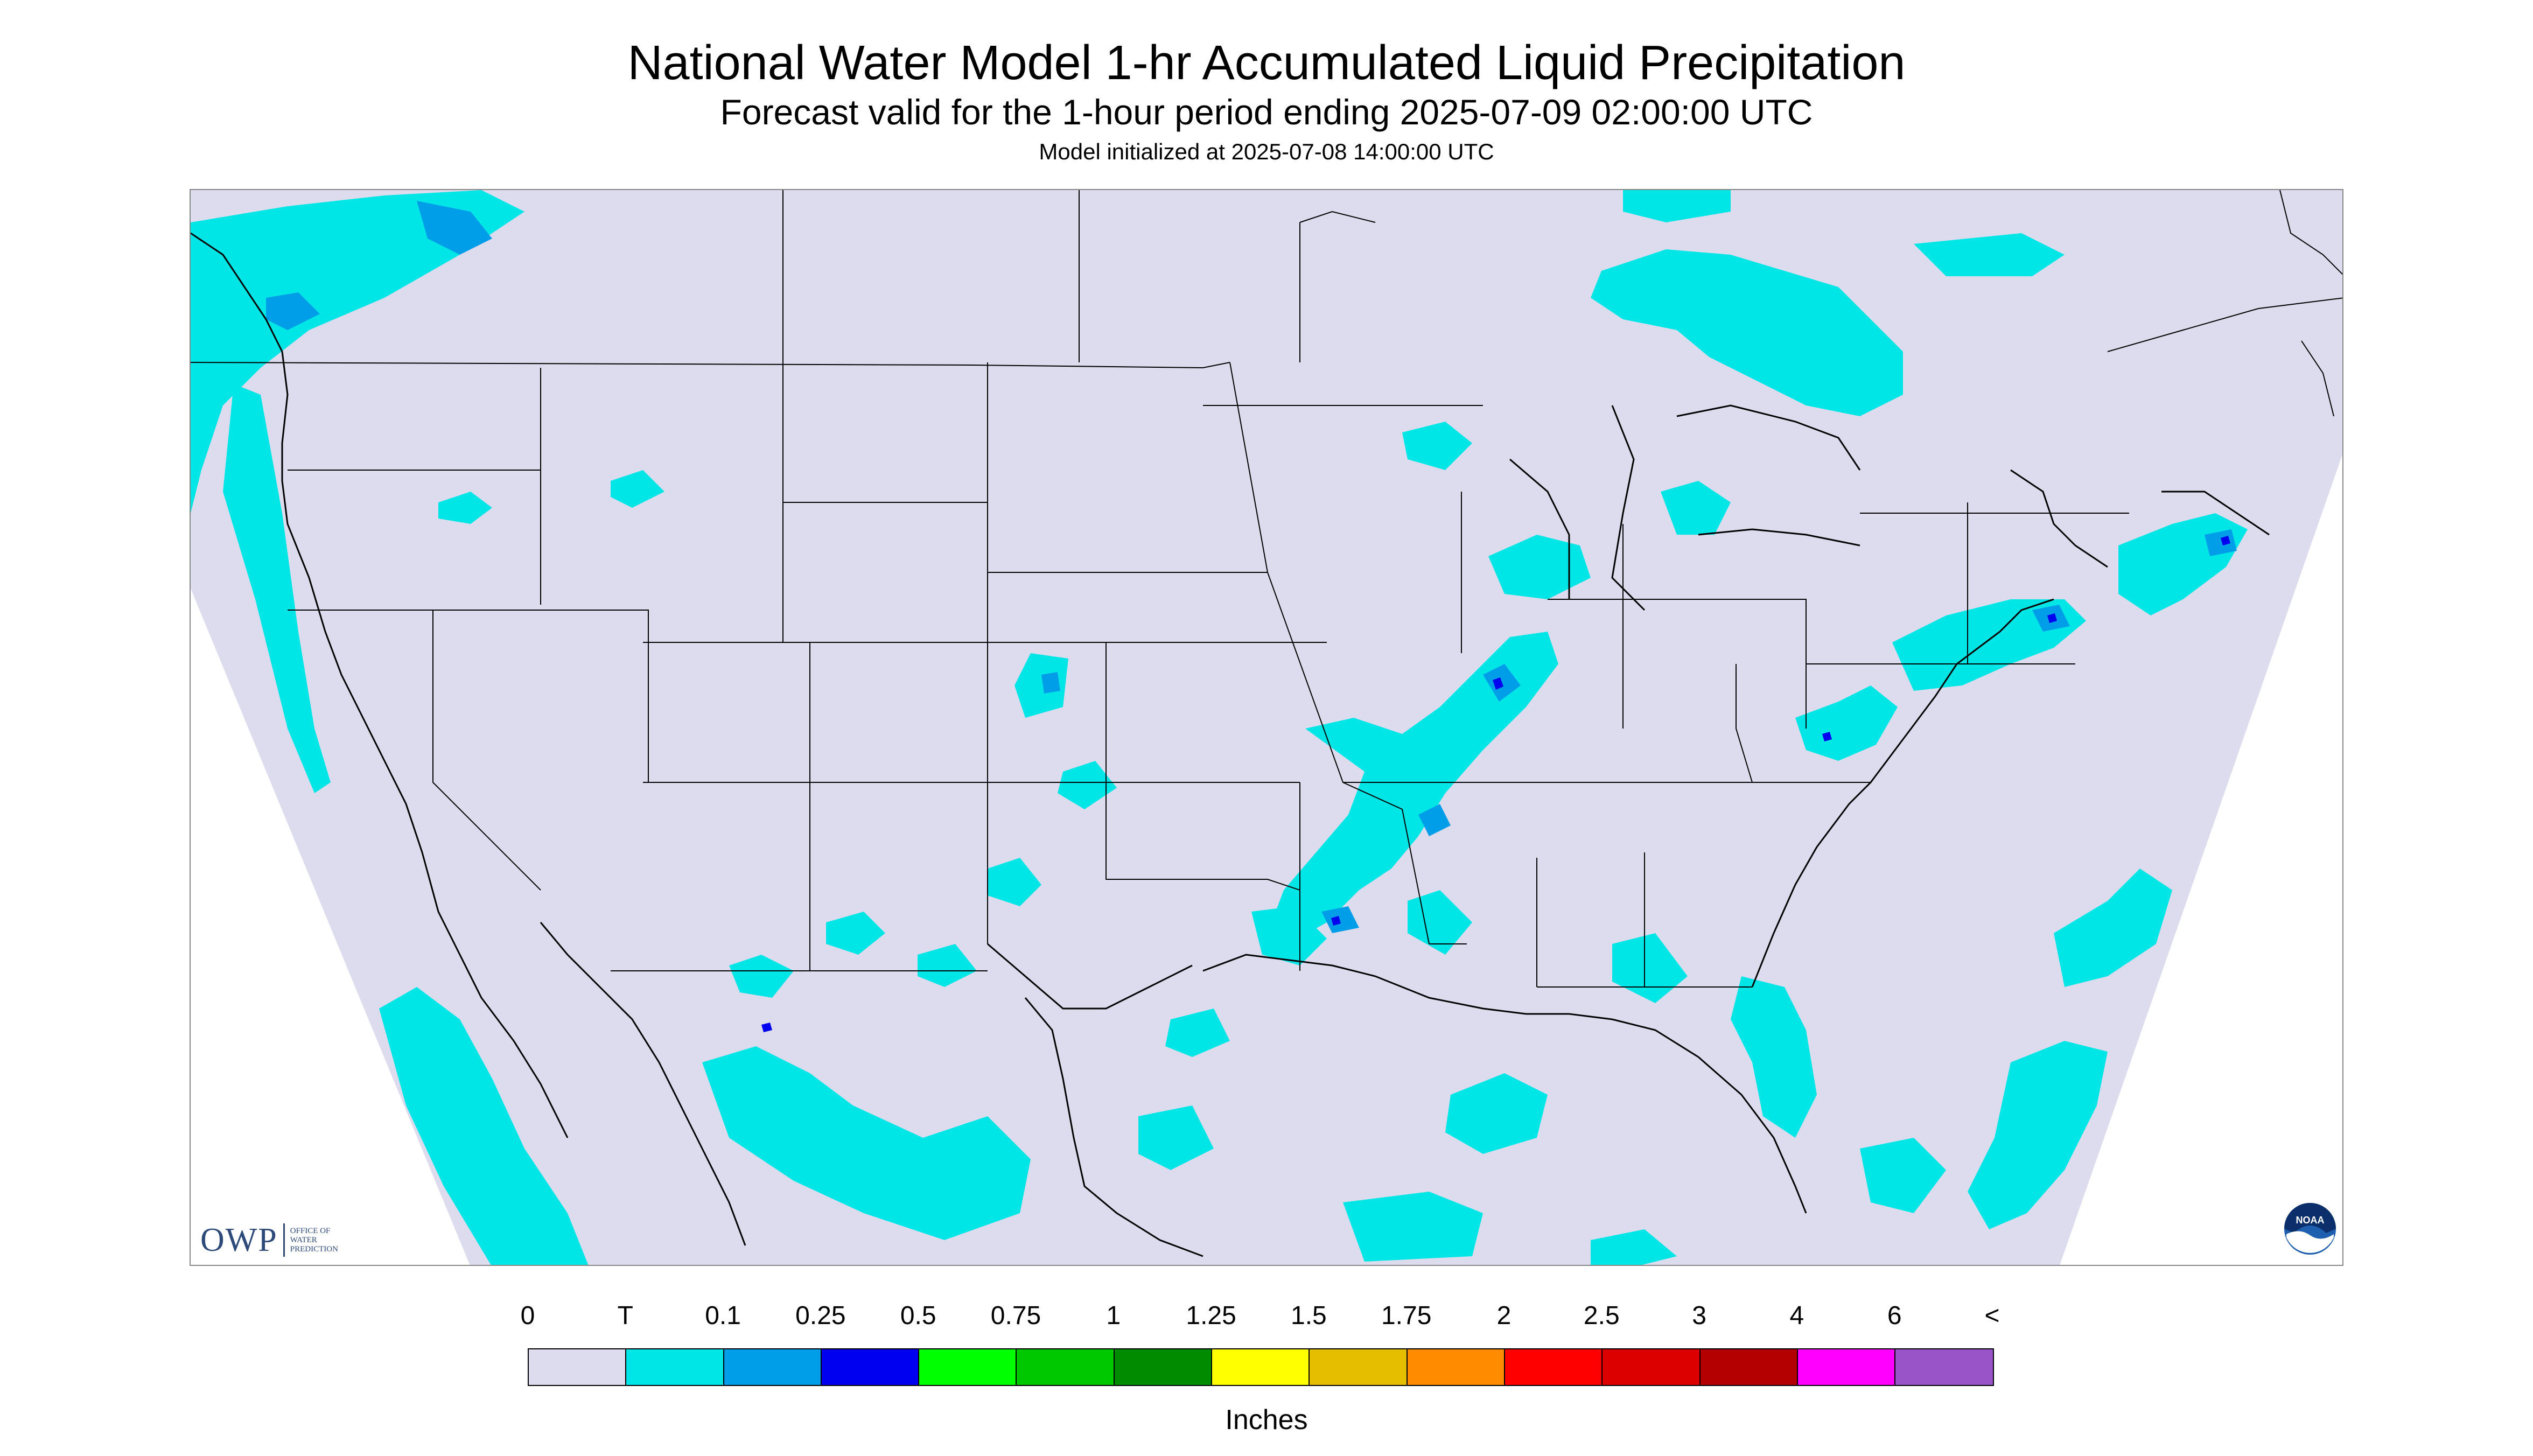  What do you see at coordinates (1796, 1315) in the screenshot?
I see `legend-label: 4` at bounding box center [1796, 1315].